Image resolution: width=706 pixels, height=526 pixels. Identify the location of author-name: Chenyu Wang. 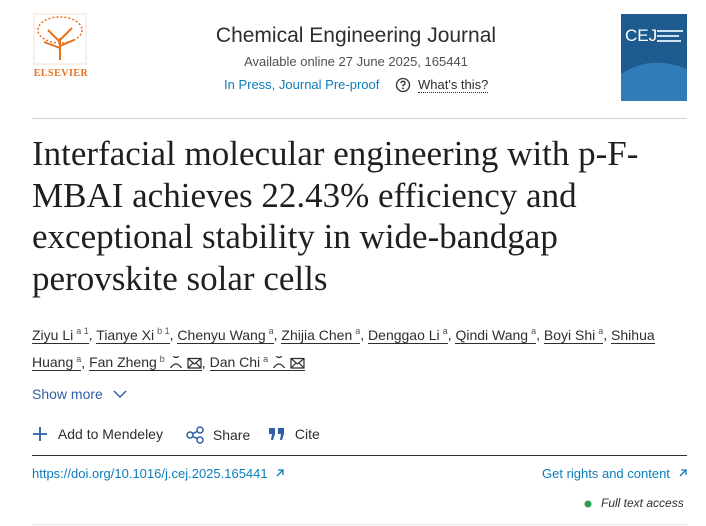
(221, 334).